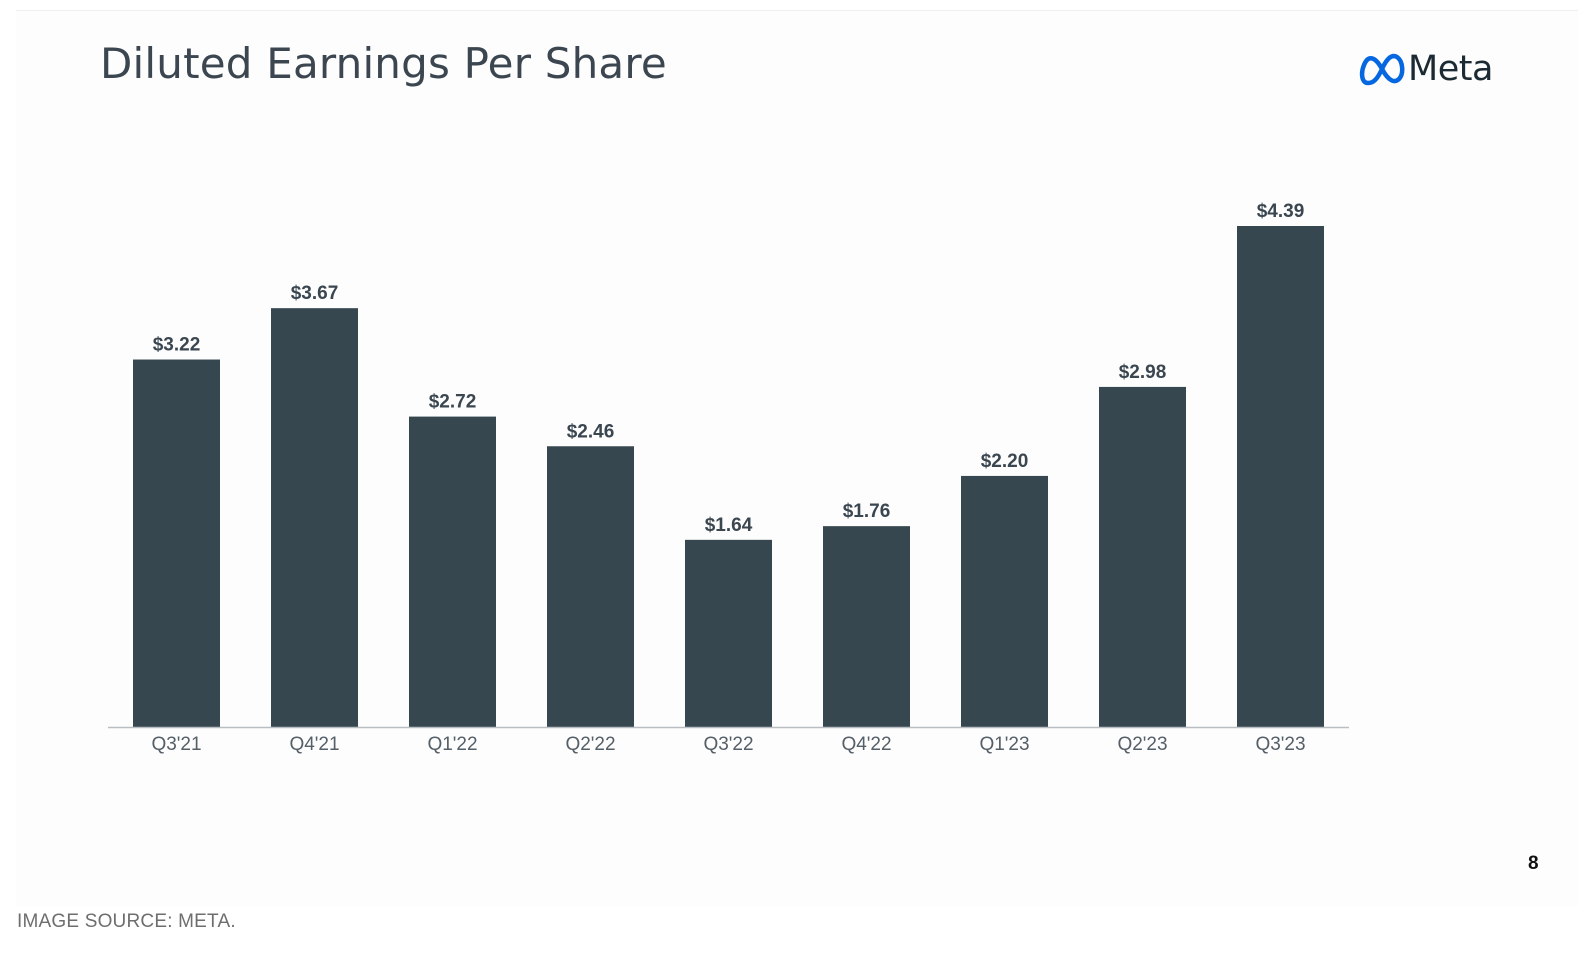 This screenshot has height=960, width=1594. Describe the element at coordinates (728, 744) in the screenshot. I see `x-tick-label-q3-22: Q3'22` at that location.